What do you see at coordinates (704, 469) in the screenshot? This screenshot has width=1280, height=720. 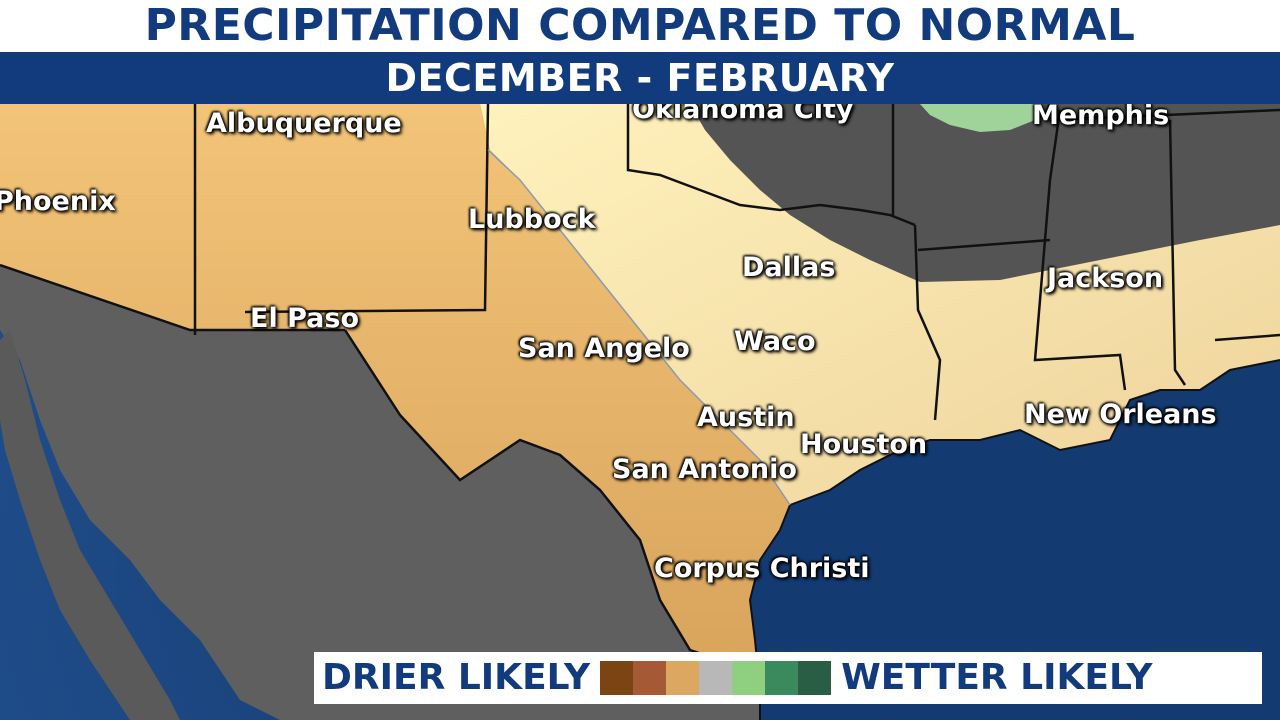 I see `city-label-san-antonio: San Antonio` at bounding box center [704, 469].